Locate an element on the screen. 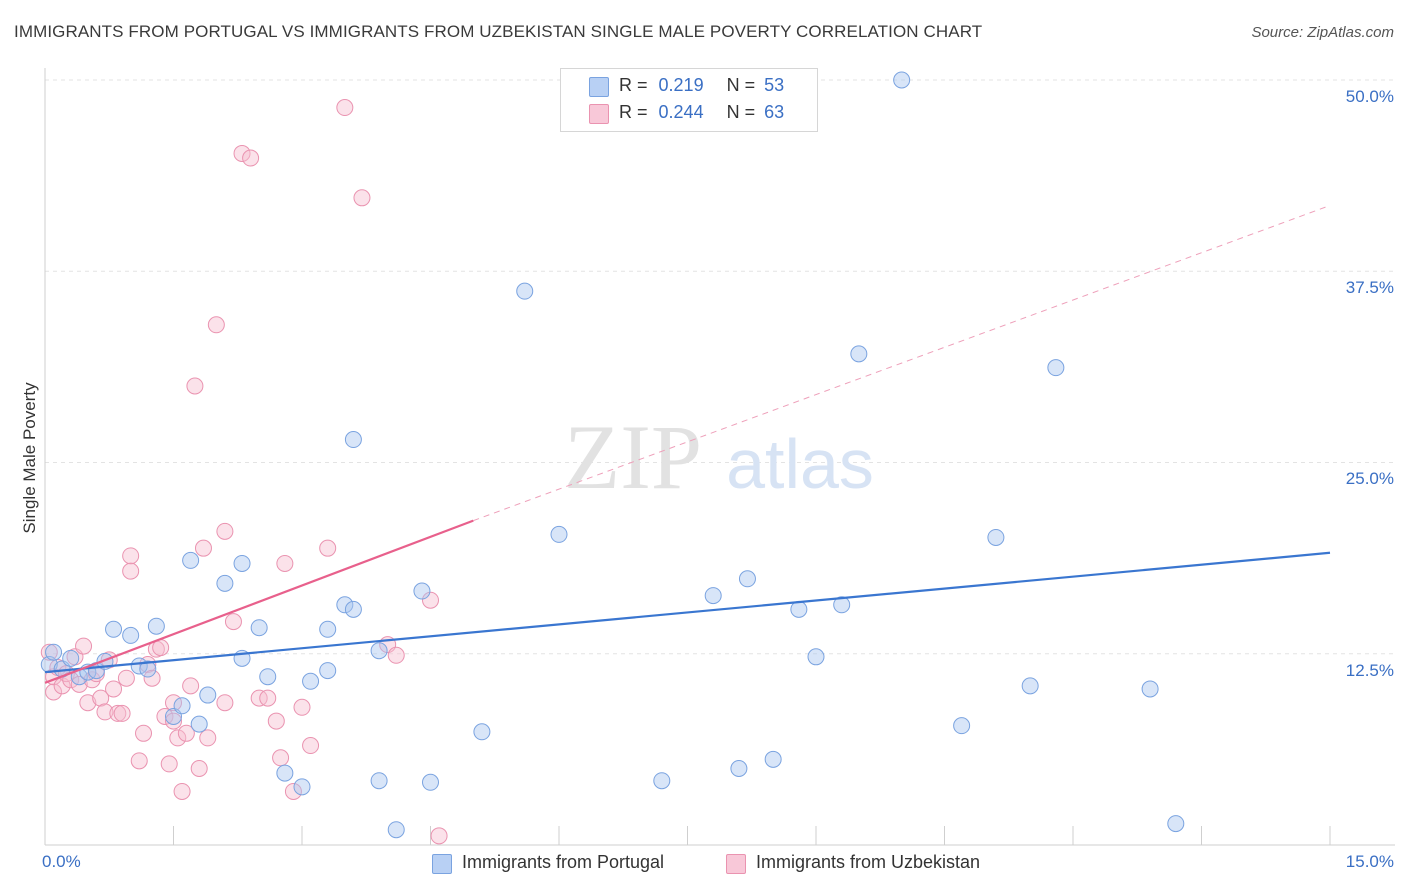 This screenshot has height=892, width=1406. y-tick-label: 37.5% is located at coordinates (1369, 287).